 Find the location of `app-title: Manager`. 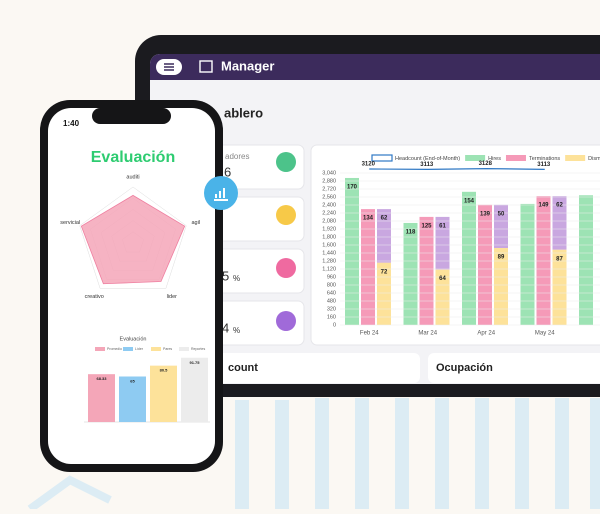

app-title: Manager is located at coordinates (247, 65).